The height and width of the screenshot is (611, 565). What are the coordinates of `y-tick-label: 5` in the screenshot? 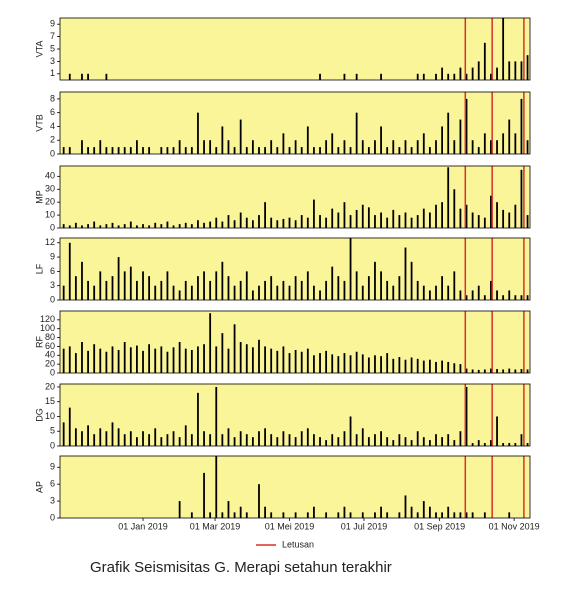 It's located at (52, 431).